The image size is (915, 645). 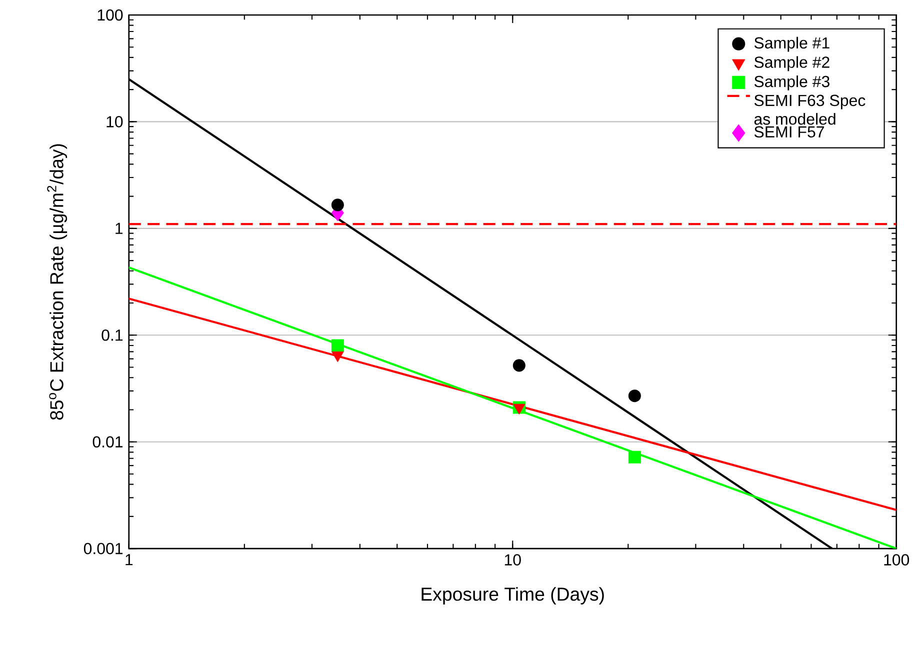 What do you see at coordinates (112, 336) in the screenshot?
I see `y-tick-label: 0.1` at bounding box center [112, 336].